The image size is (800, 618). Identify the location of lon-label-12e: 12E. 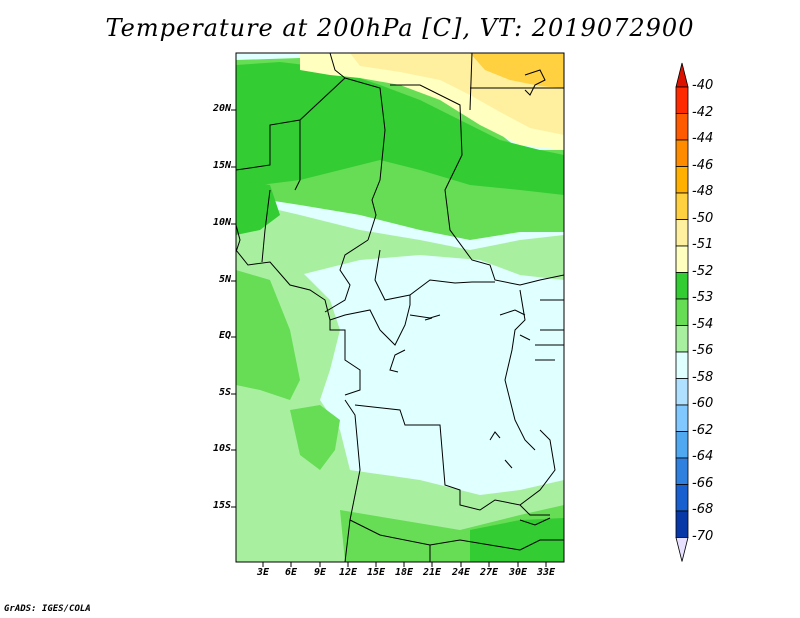
(348, 572).